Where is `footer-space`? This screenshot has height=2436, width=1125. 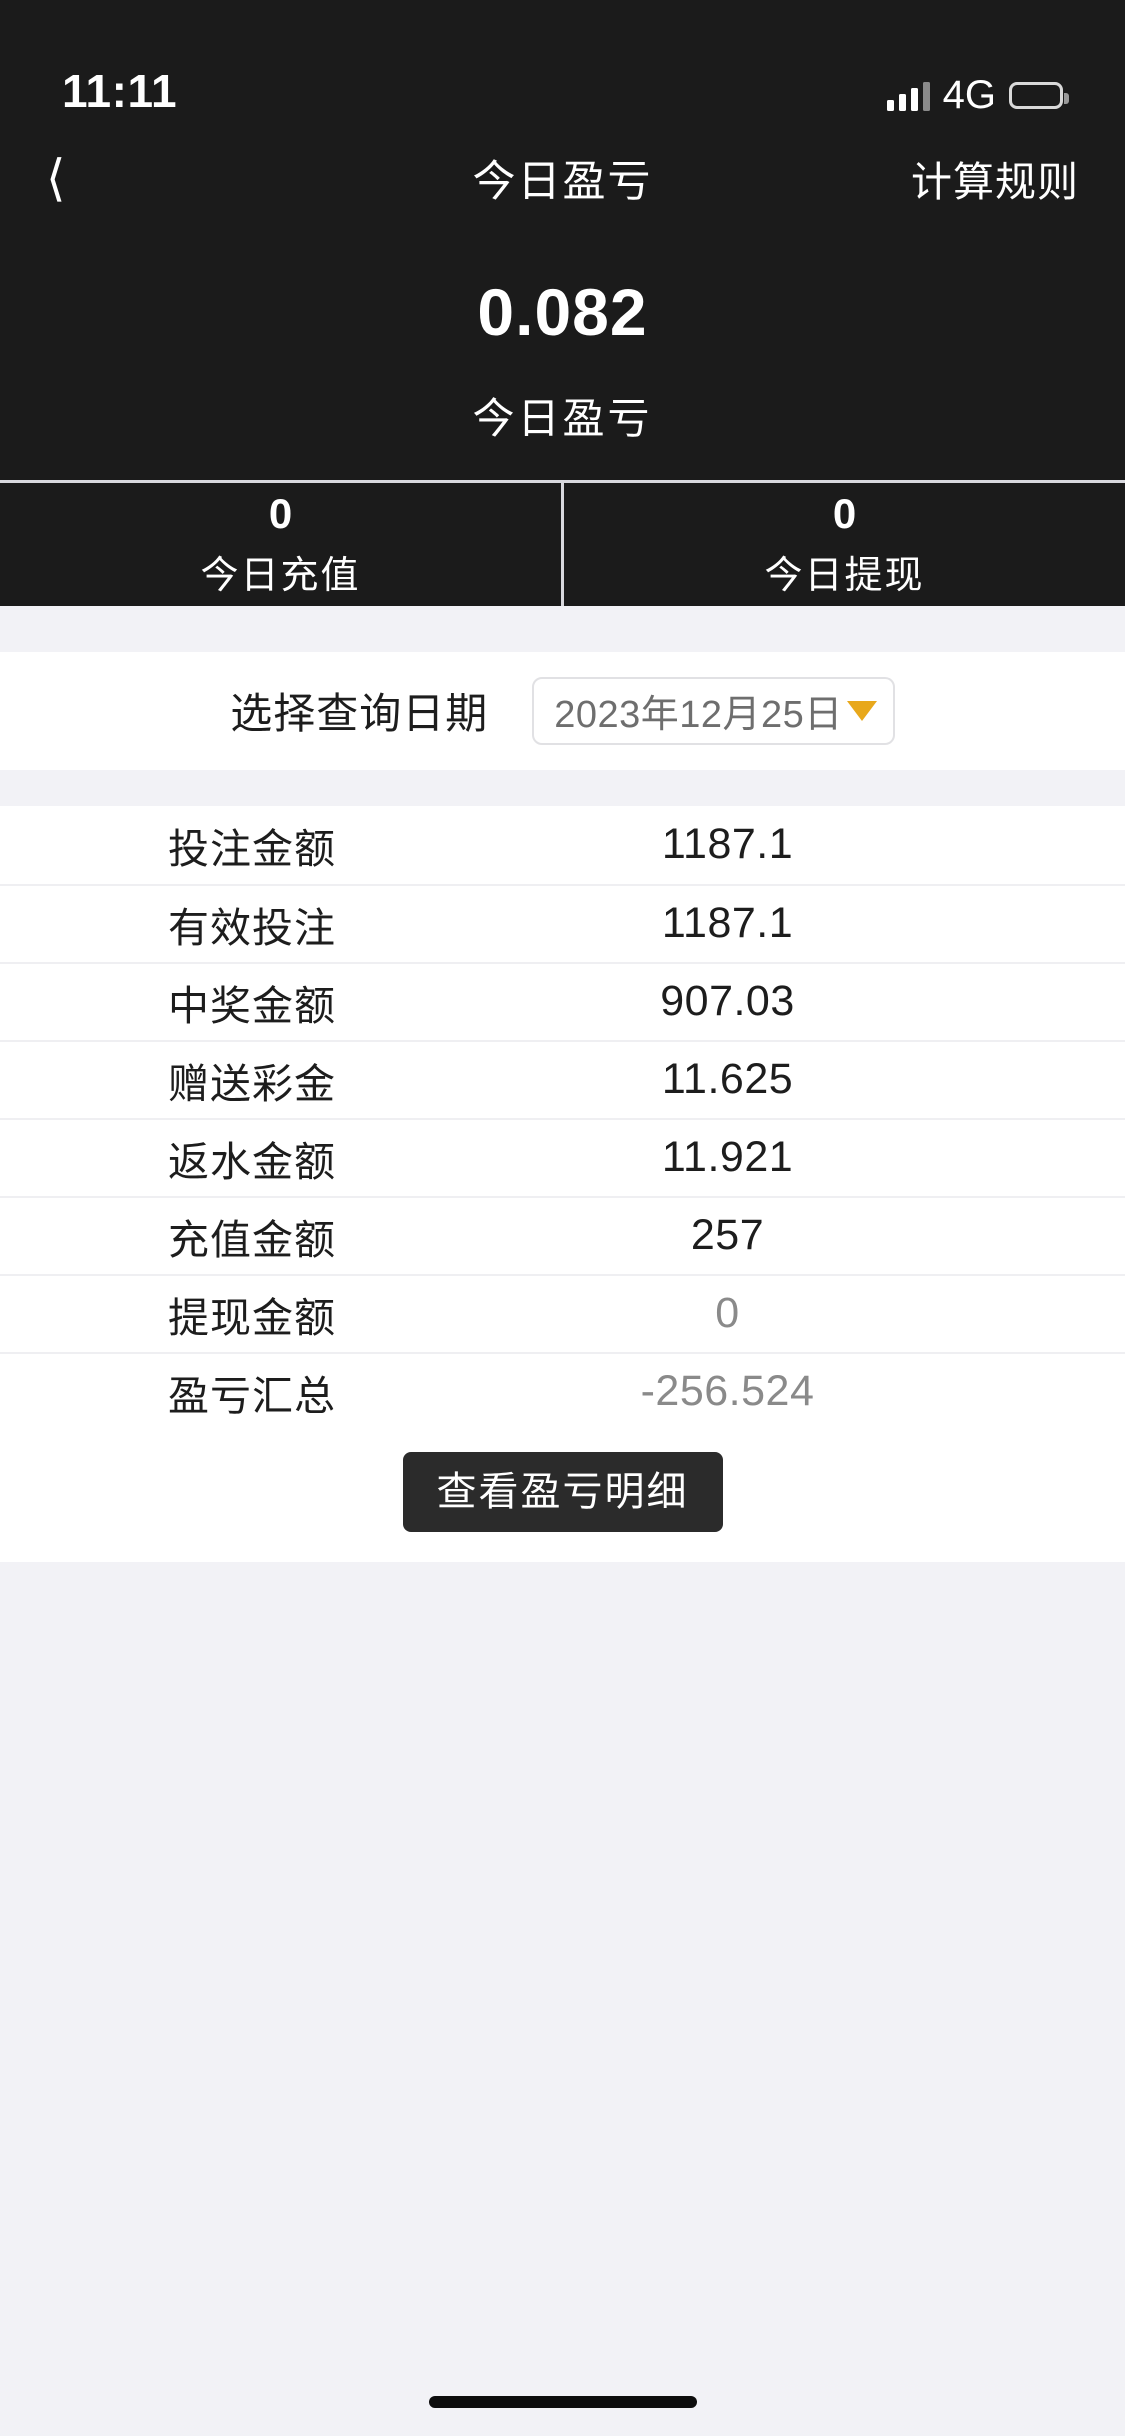
footer-space is located at coordinates (562, 1696).